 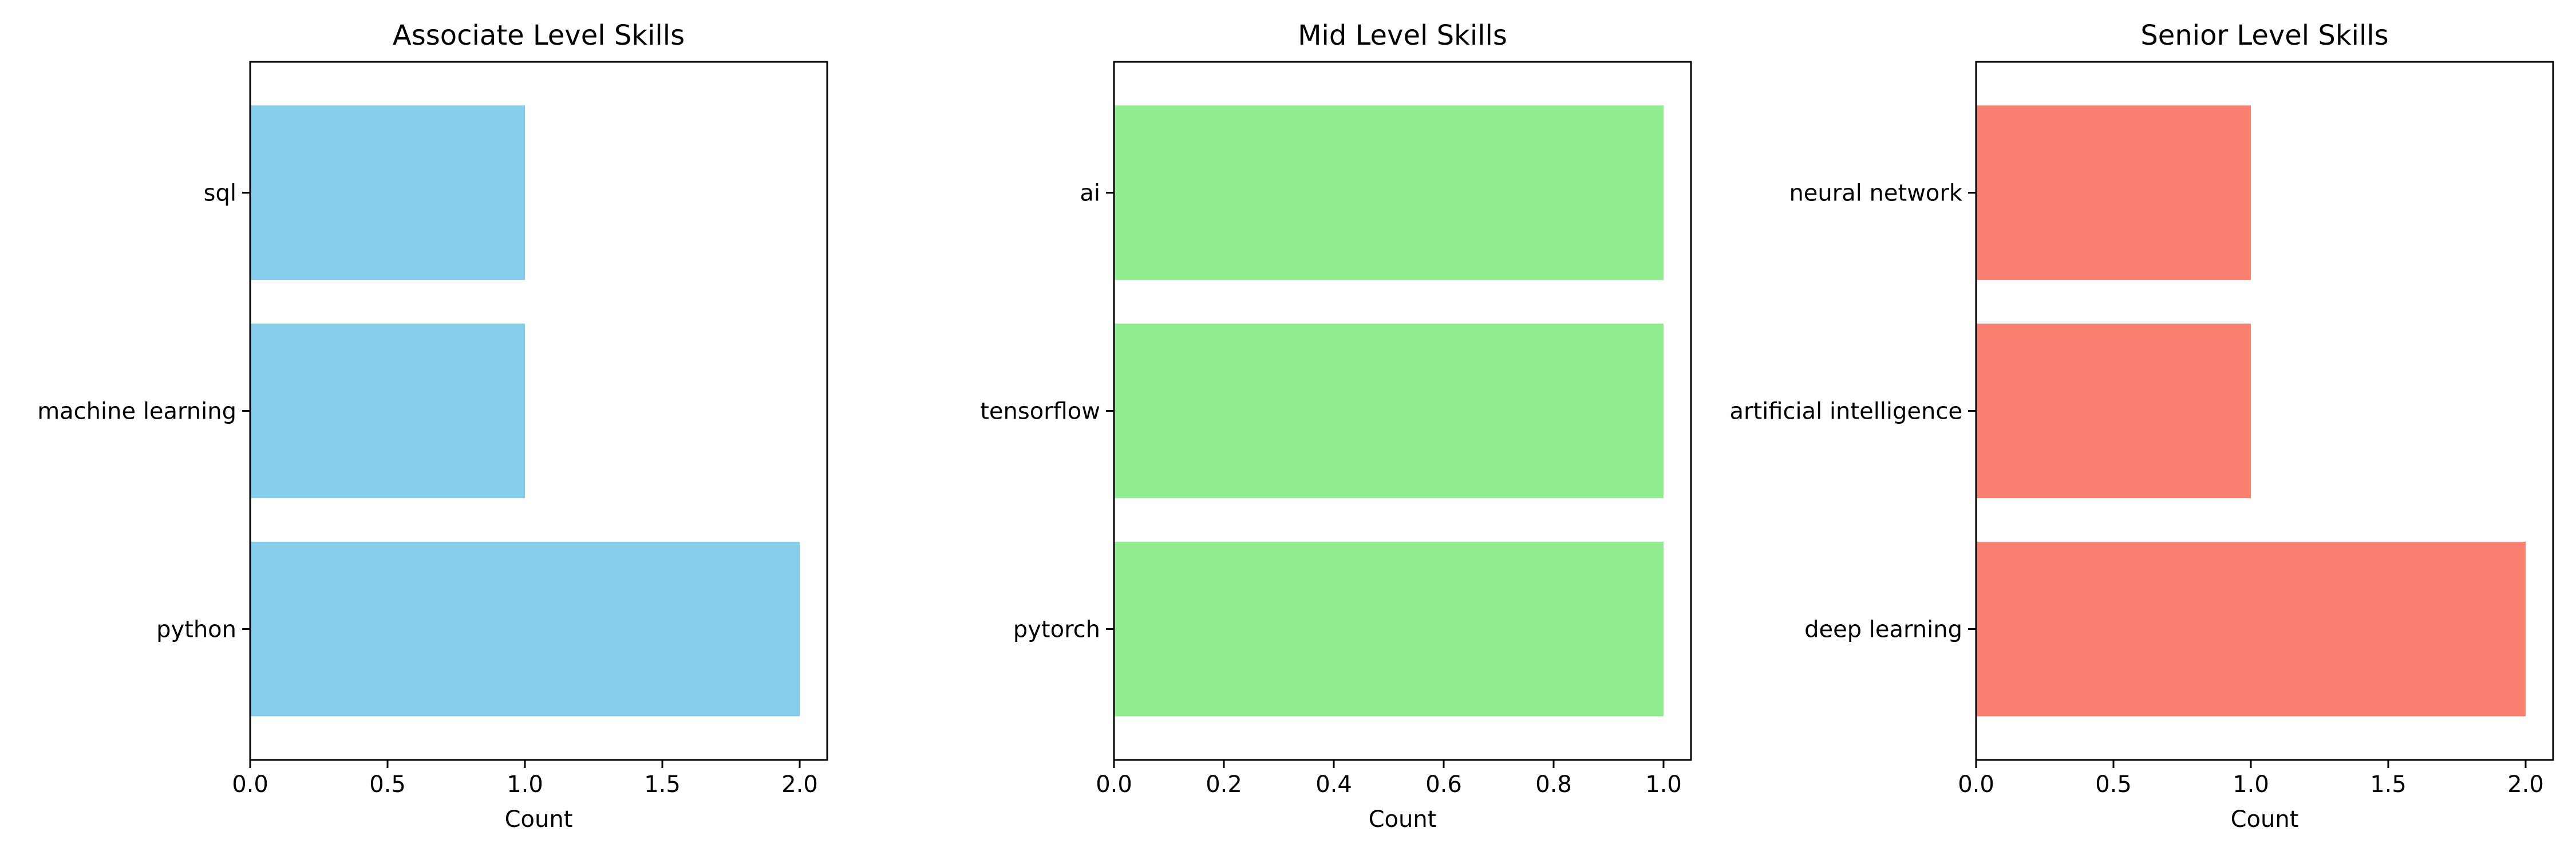 I want to click on chart-title: Senior Level Skills, so click(x=2264, y=35).